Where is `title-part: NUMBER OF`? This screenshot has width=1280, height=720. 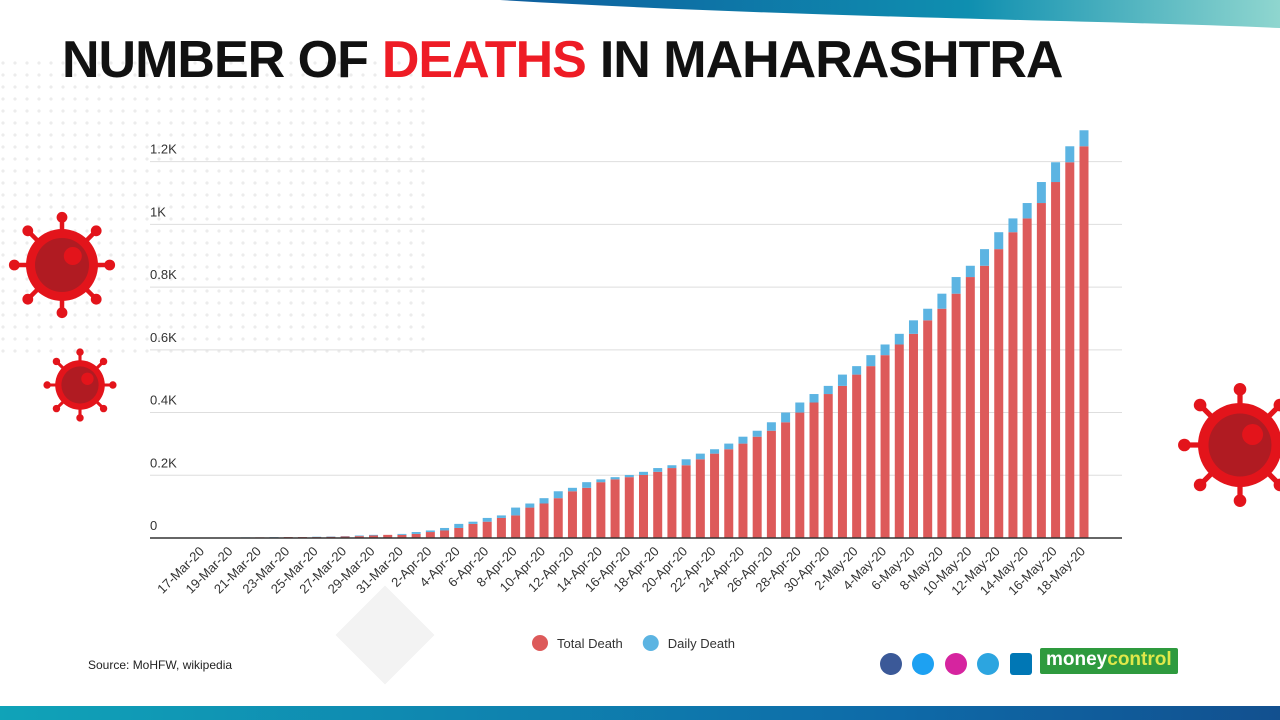 title-part: NUMBER OF is located at coordinates (215, 60).